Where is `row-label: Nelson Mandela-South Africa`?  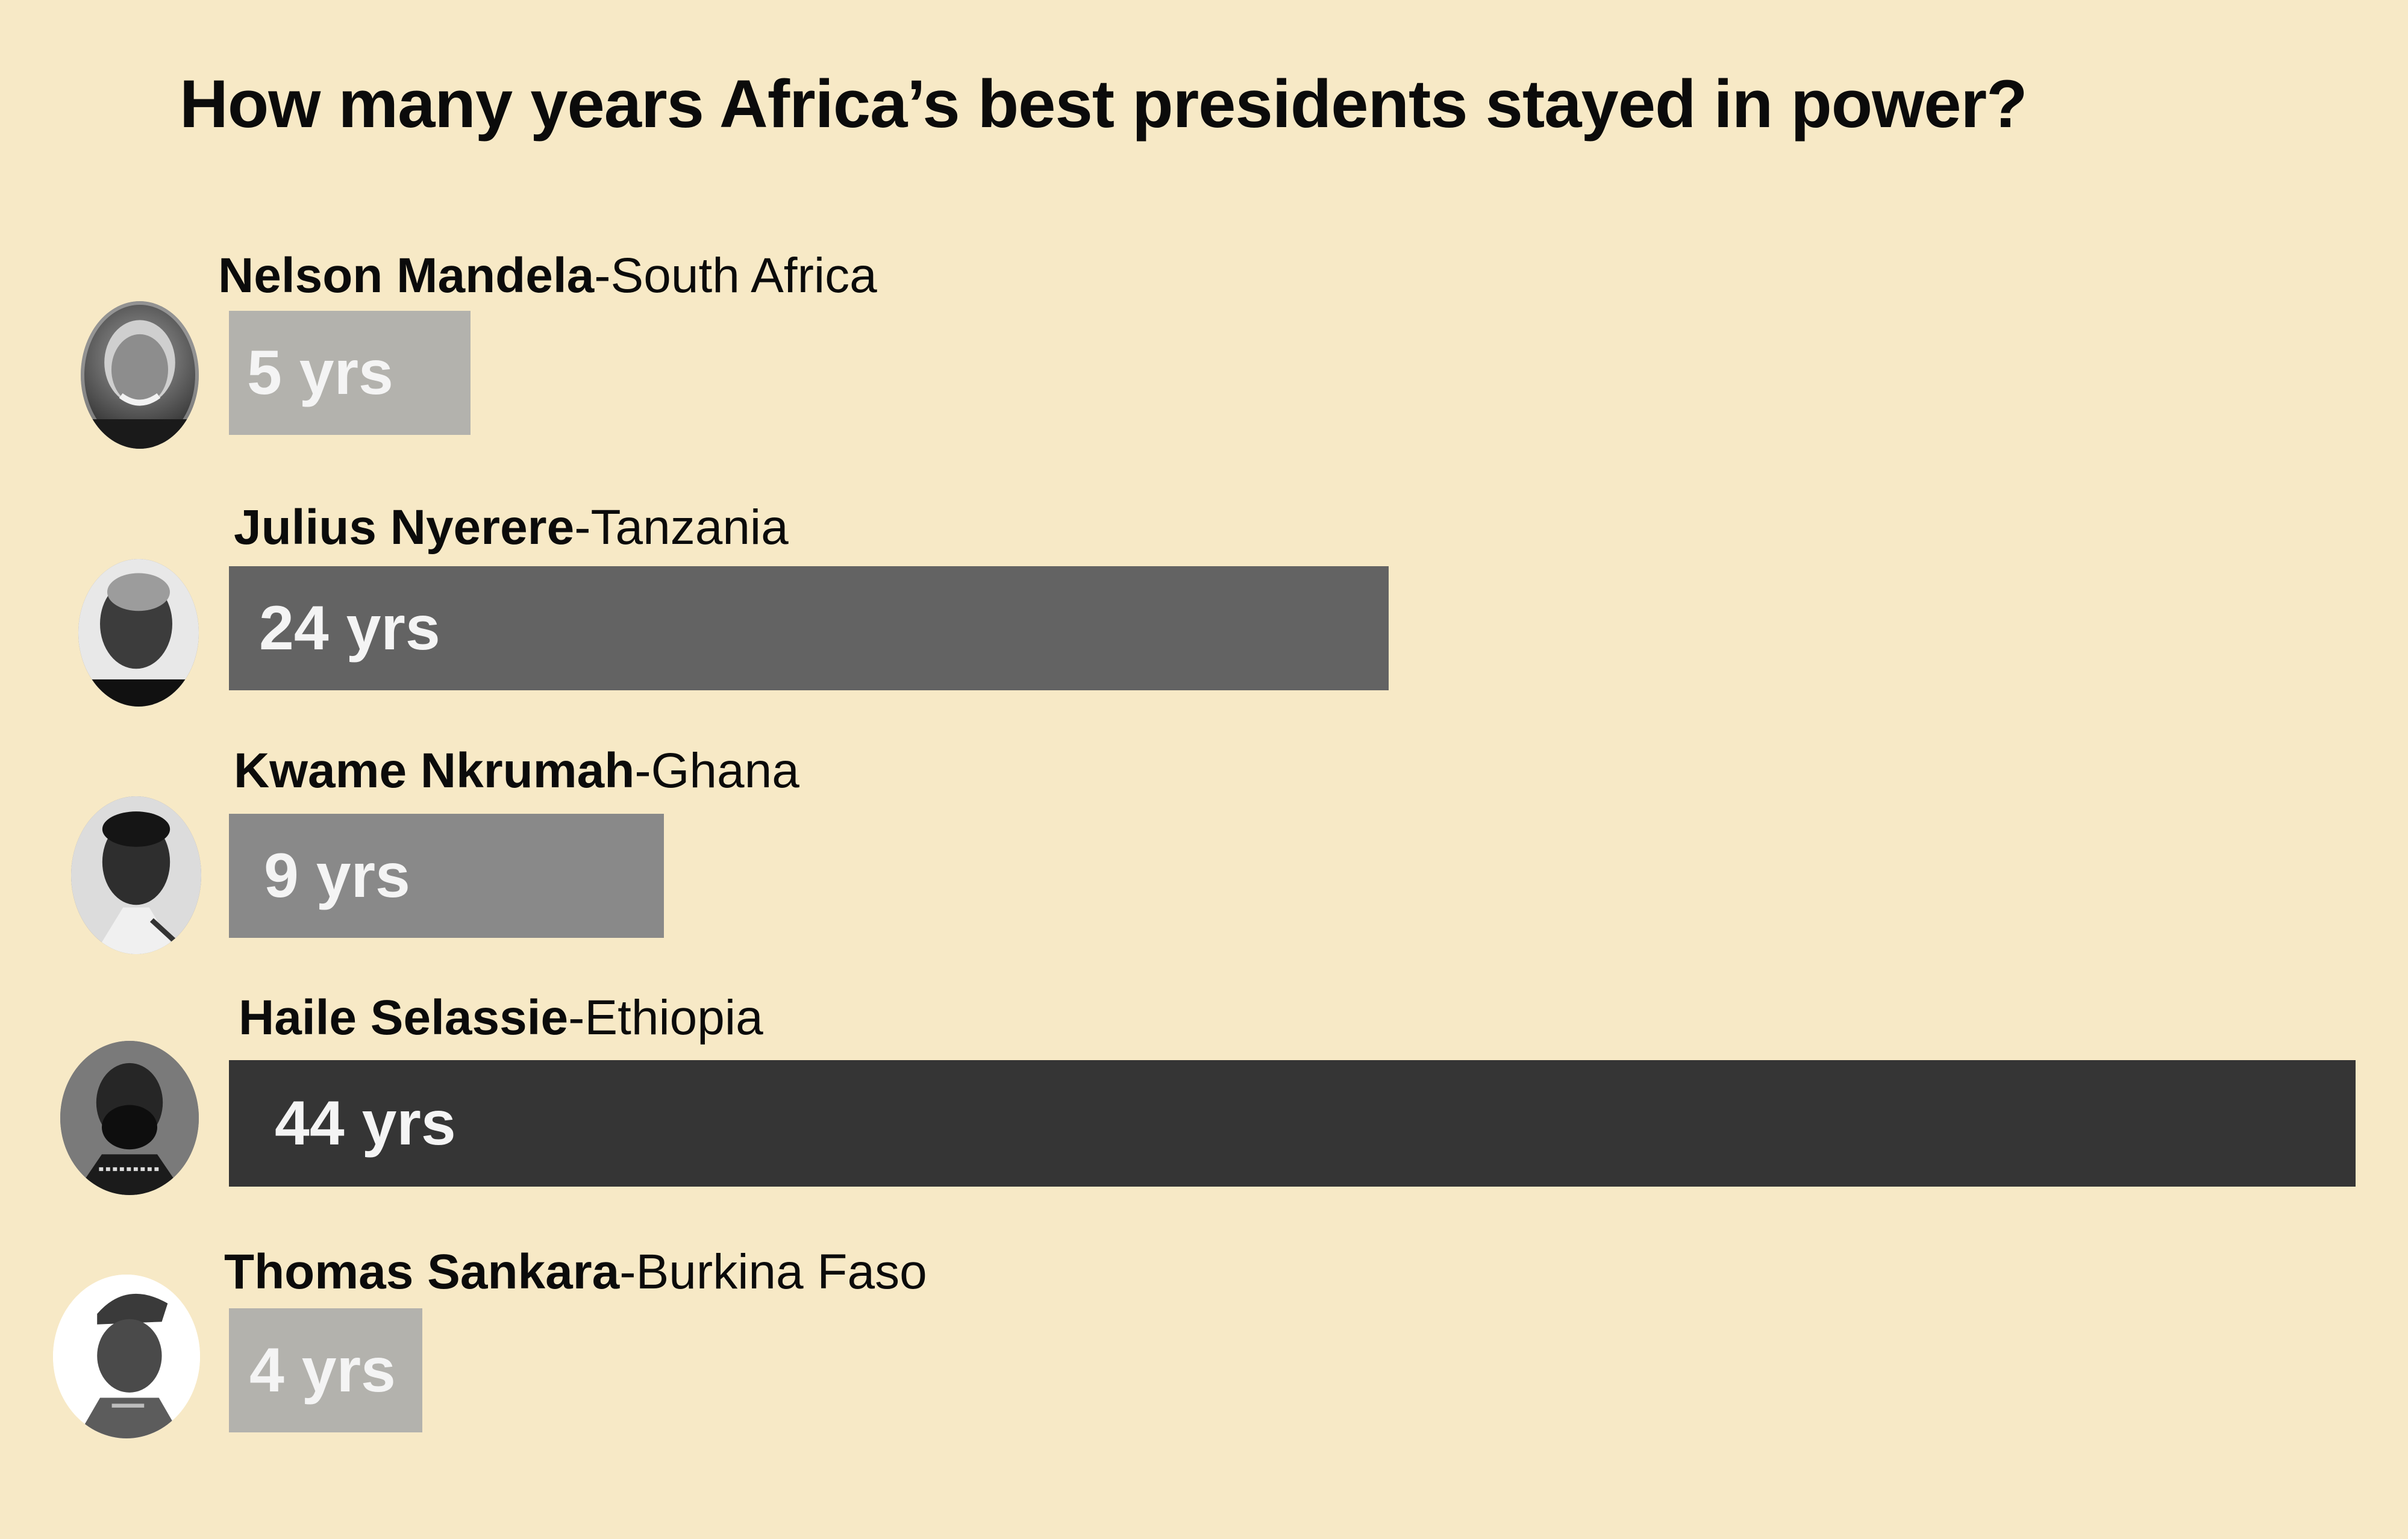
row-label: Nelson Mandela-South Africa is located at coordinates (547, 276).